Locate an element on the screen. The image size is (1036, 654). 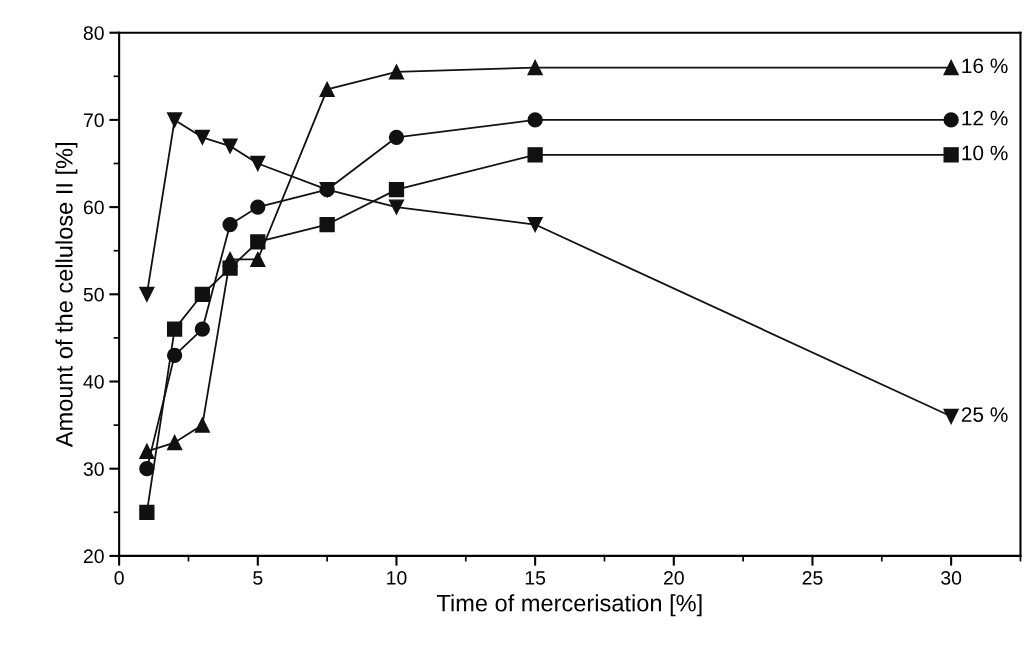
x-tick-label: 5 is located at coordinates (258, 578).